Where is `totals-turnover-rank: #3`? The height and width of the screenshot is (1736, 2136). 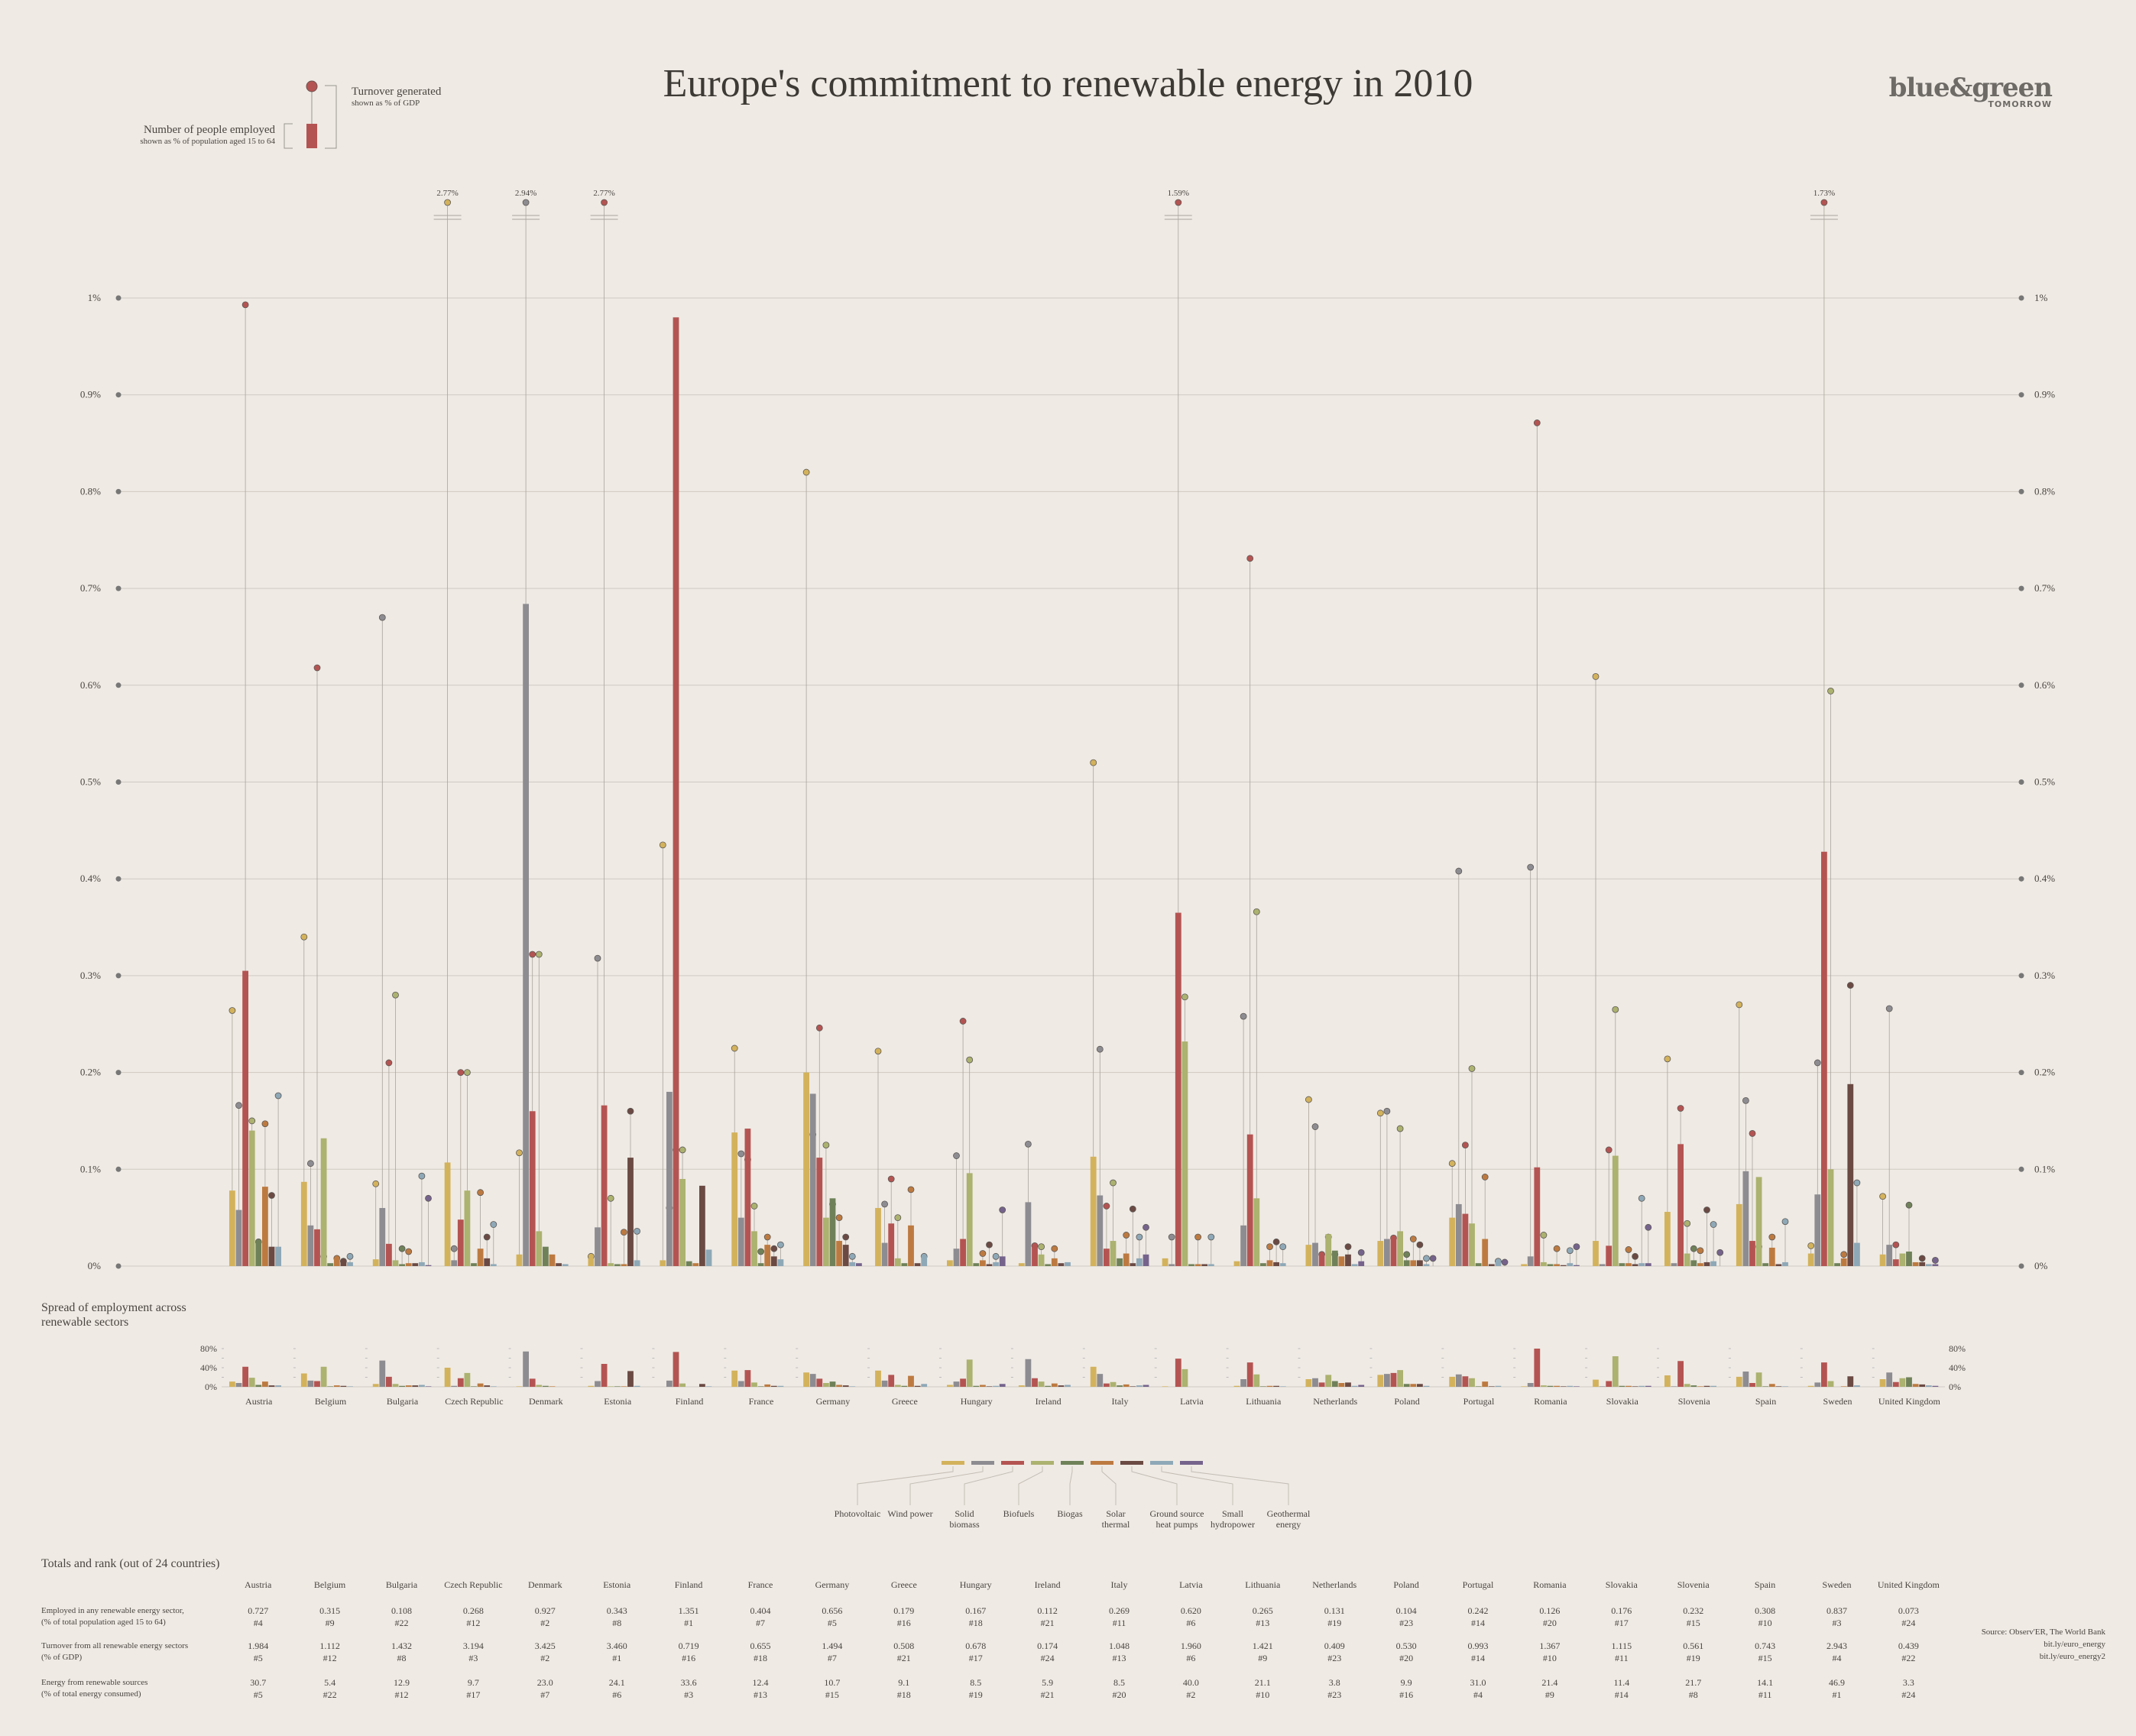 totals-turnover-rank: #3 is located at coordinates (473, 1658).